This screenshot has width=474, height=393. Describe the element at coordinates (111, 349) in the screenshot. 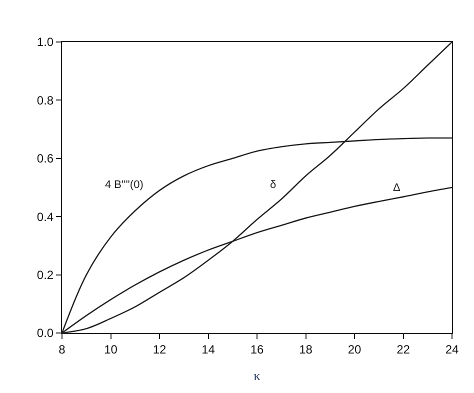

I see `x-tick-label: 10` at that location.